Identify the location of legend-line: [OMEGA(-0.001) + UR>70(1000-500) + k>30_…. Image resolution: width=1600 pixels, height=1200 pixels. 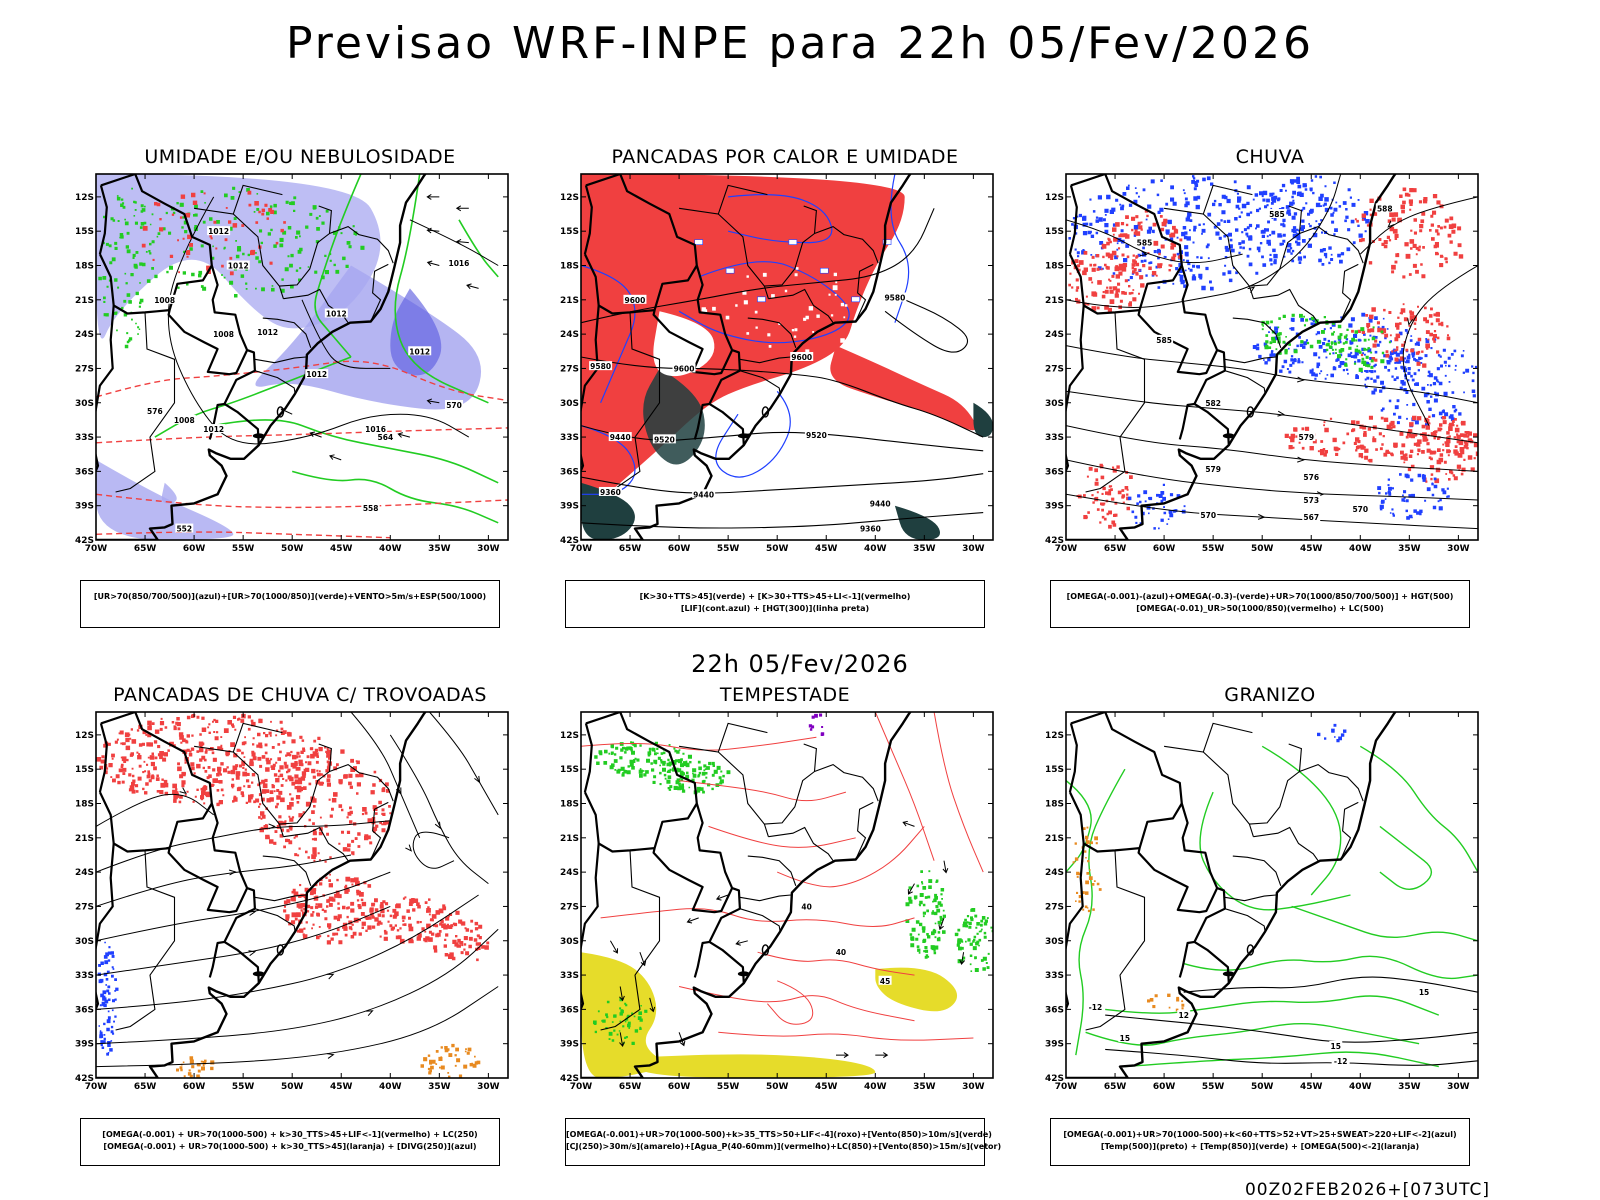
(290, 1134).